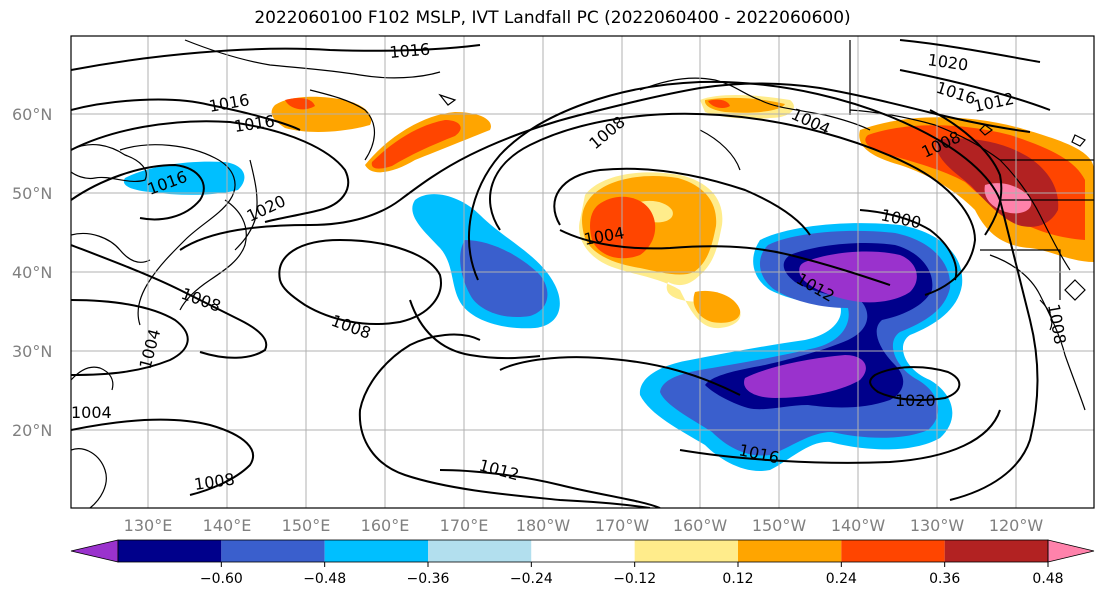 The height and width of the screenshot is (601, 1105). Describe the element at coordinates (32, 430) in the screenshot. I see `lat-label: 20°N` at that location.